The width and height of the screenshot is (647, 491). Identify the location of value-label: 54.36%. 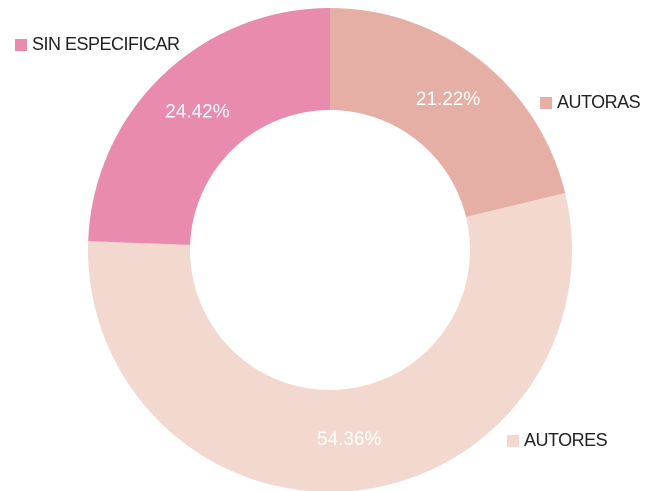
(349, 439).